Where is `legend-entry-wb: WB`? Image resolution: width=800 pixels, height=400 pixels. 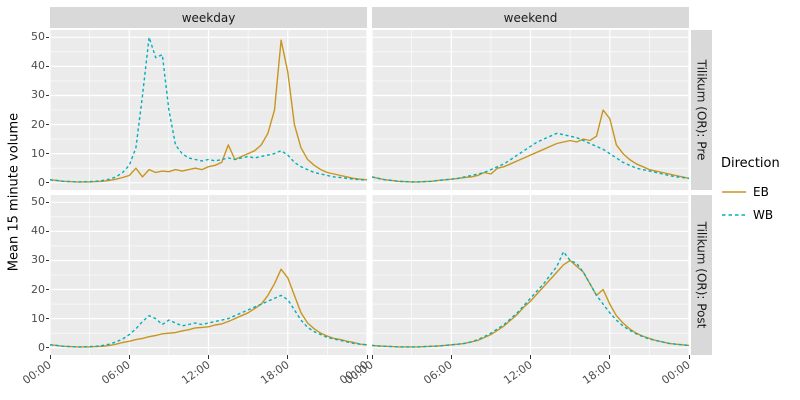 legend-entry-wb: WB is located at coordinates (750, 214).